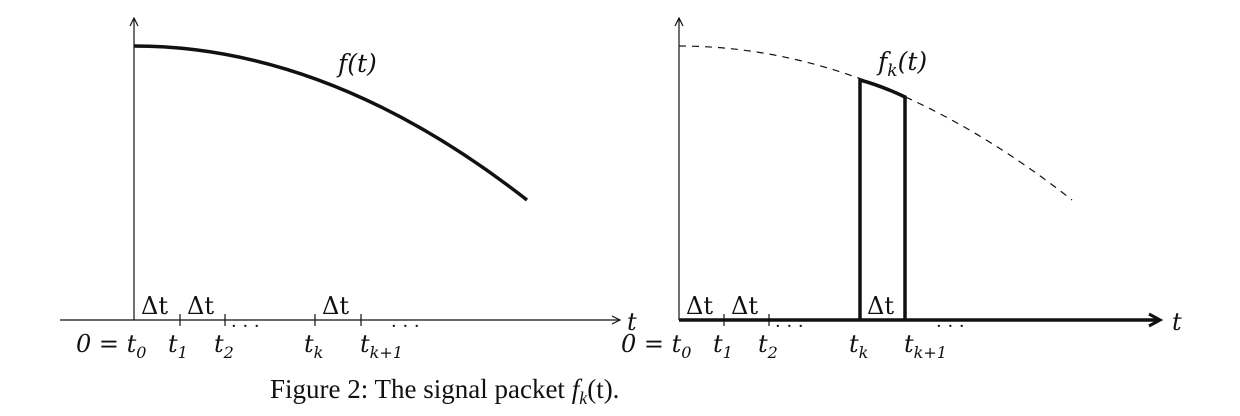 The height and width of the screenshot is (416, 1240). Describe the element at coordinates (789, 326) in the screenshot. I see `right-dots-1: · · ·` at that location.